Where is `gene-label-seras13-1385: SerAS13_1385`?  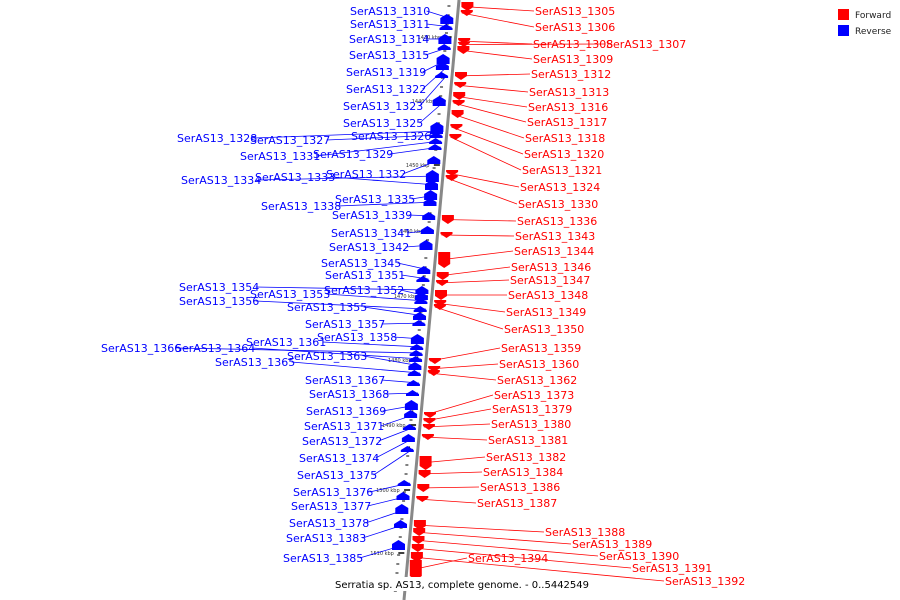
gene-label-seras13-1385: SerAS13_1385 is located at coordinates (323, 558).